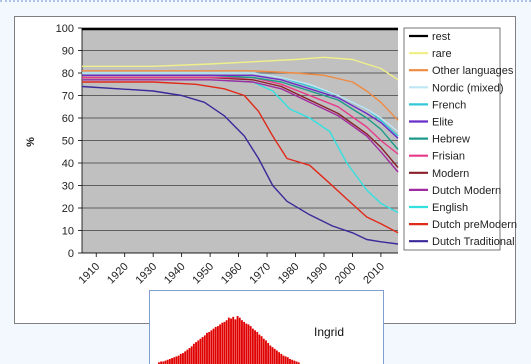  Describe the element at coordinates (438, 208) in the screenshot. I see `legend-item: English` at that location.